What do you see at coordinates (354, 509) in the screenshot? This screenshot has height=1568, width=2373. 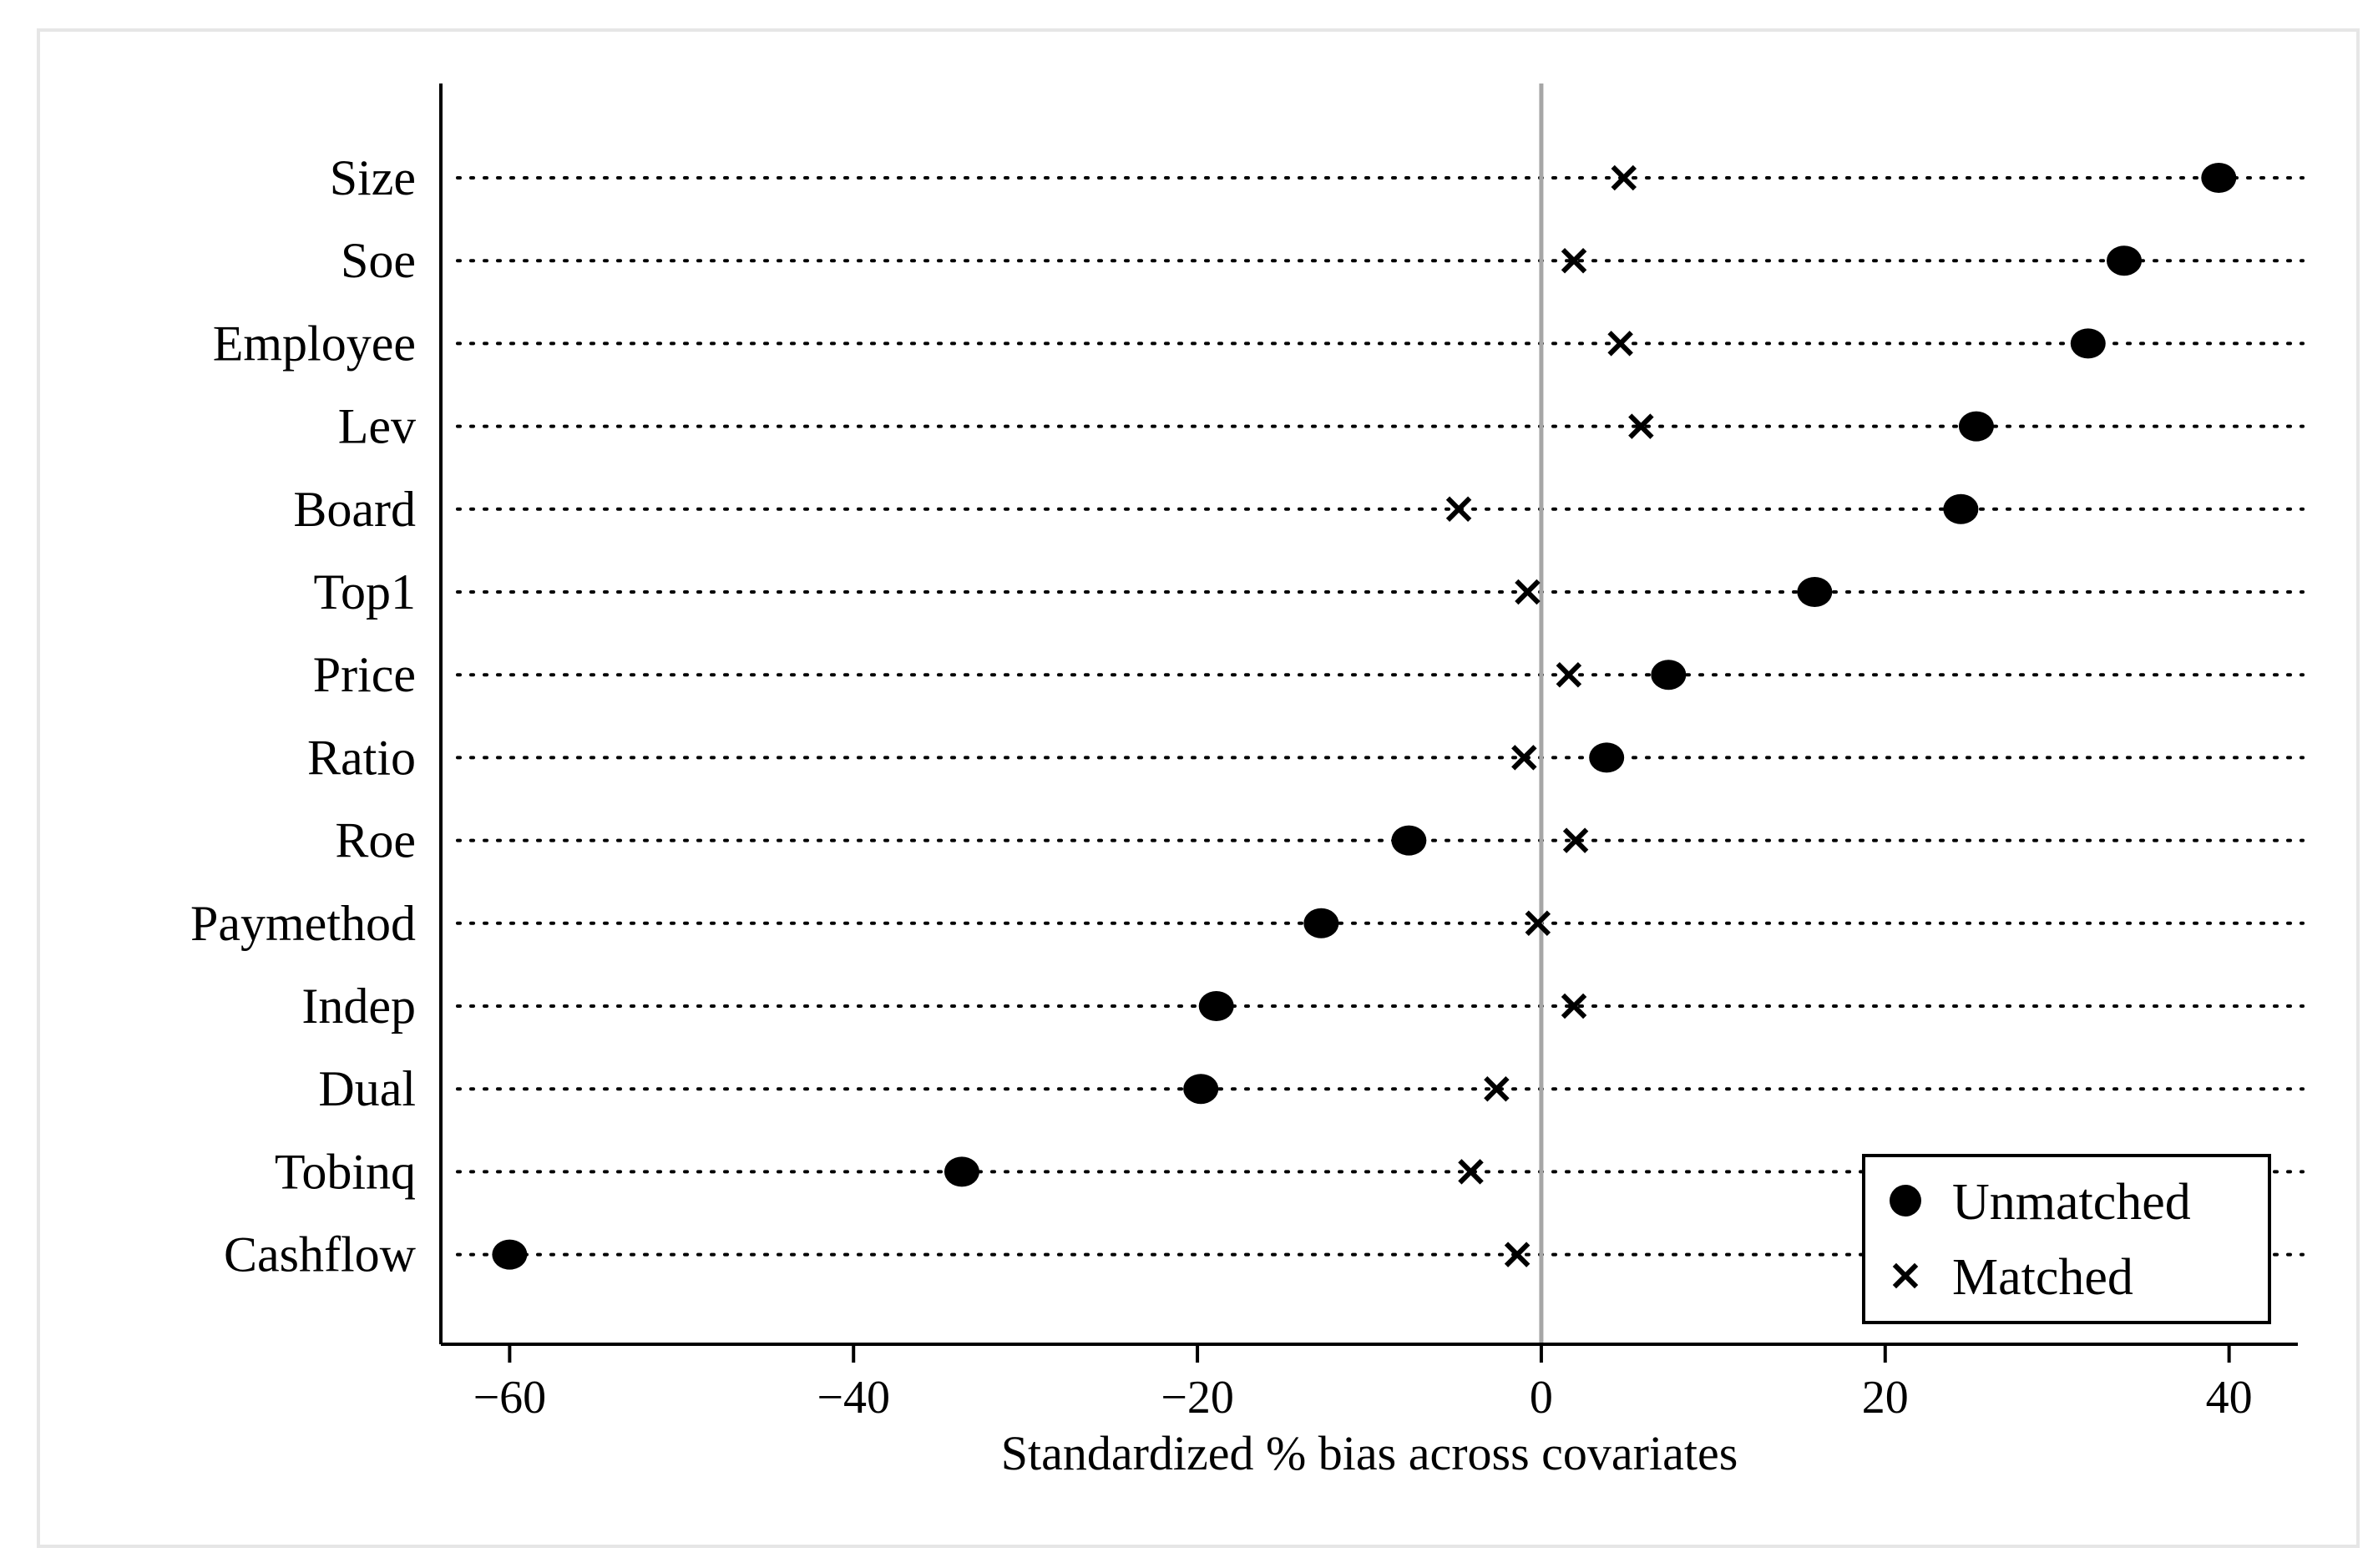 I see `category-label-board: Board` at bounding box center [354, 509].